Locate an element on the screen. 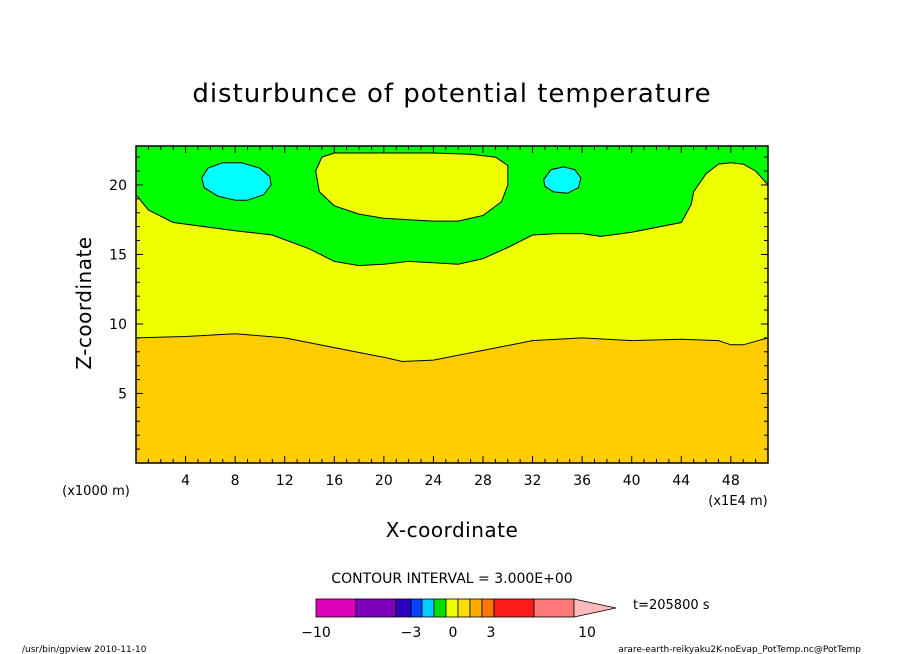 The image size is (904, 654). colorbar-label: −3 is located at coordinates (411, 633).